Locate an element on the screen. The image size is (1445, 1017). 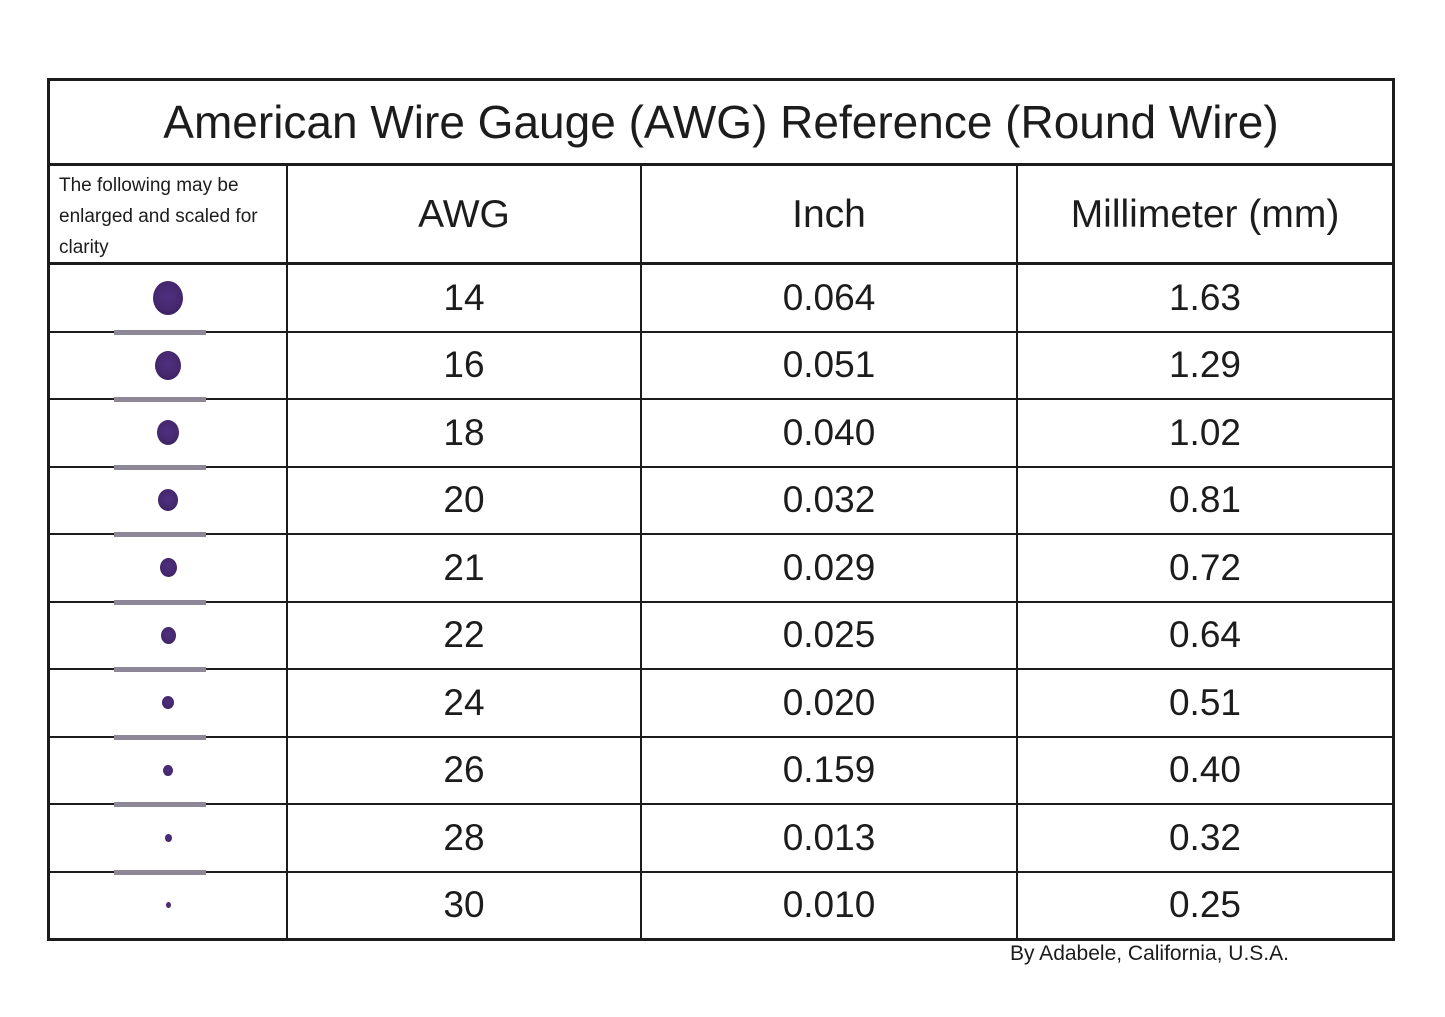
mm-value: 1.63 is located at coordinates (1204, 298).